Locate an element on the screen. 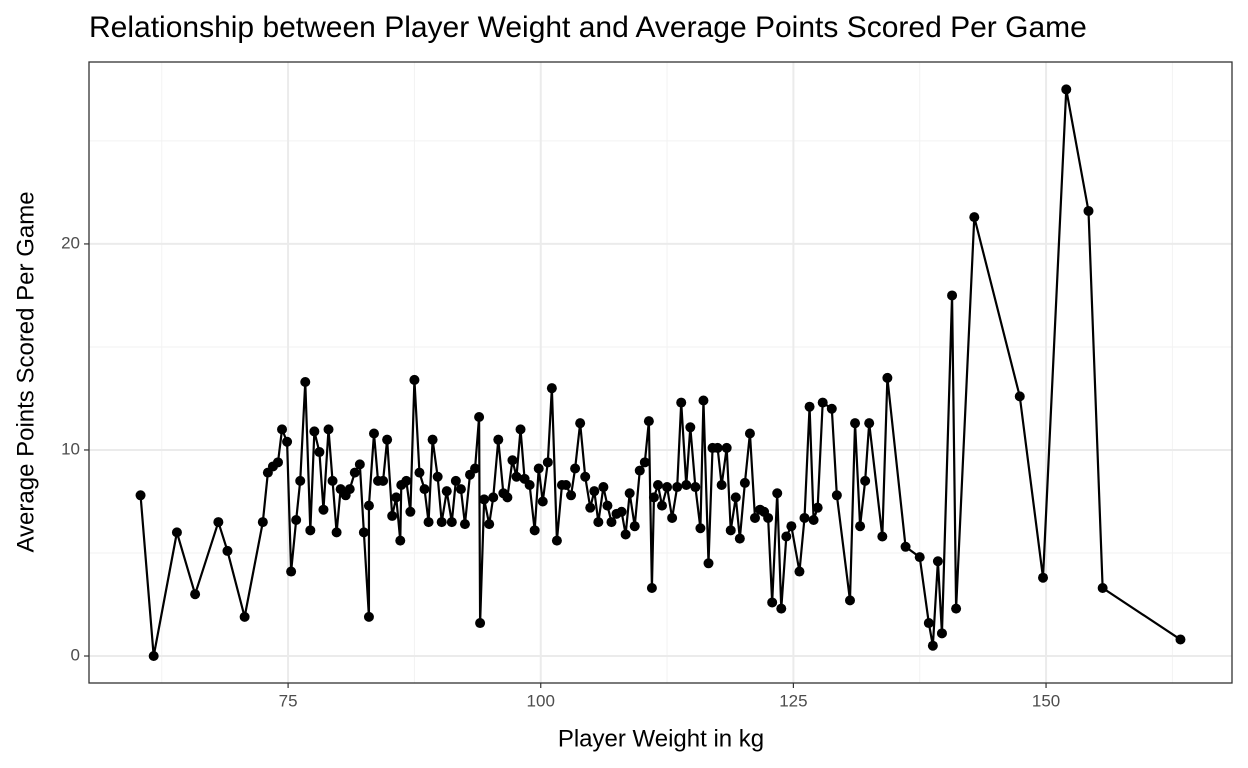 The image size is (1248, 768). y-tick-label: 0 is located at coordinates (75, 654).